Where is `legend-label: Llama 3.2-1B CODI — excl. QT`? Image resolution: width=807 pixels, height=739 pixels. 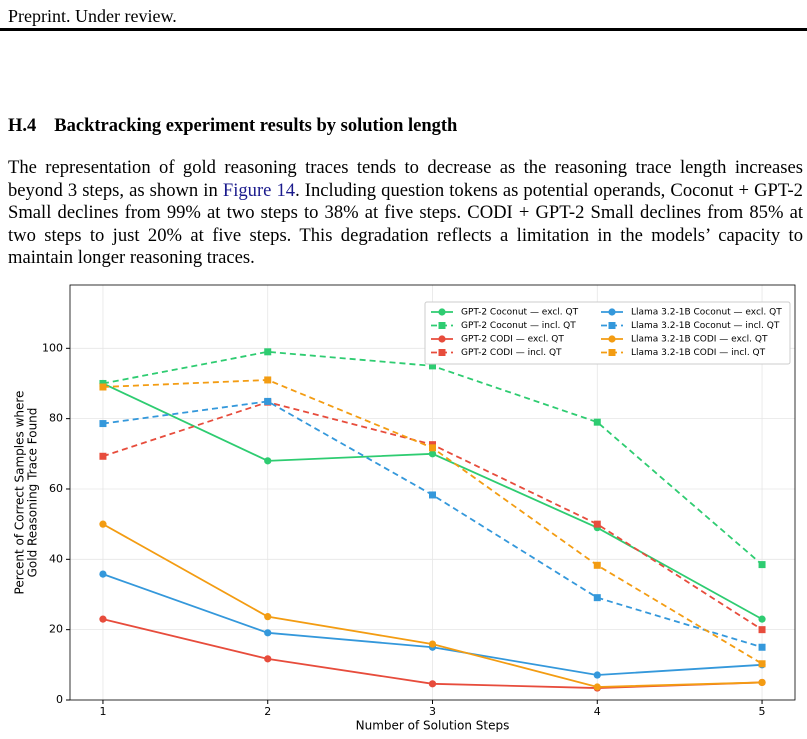 legend-label: Llama 3.2-1B CODI — excl. QT is located at coordinates (699, 340).